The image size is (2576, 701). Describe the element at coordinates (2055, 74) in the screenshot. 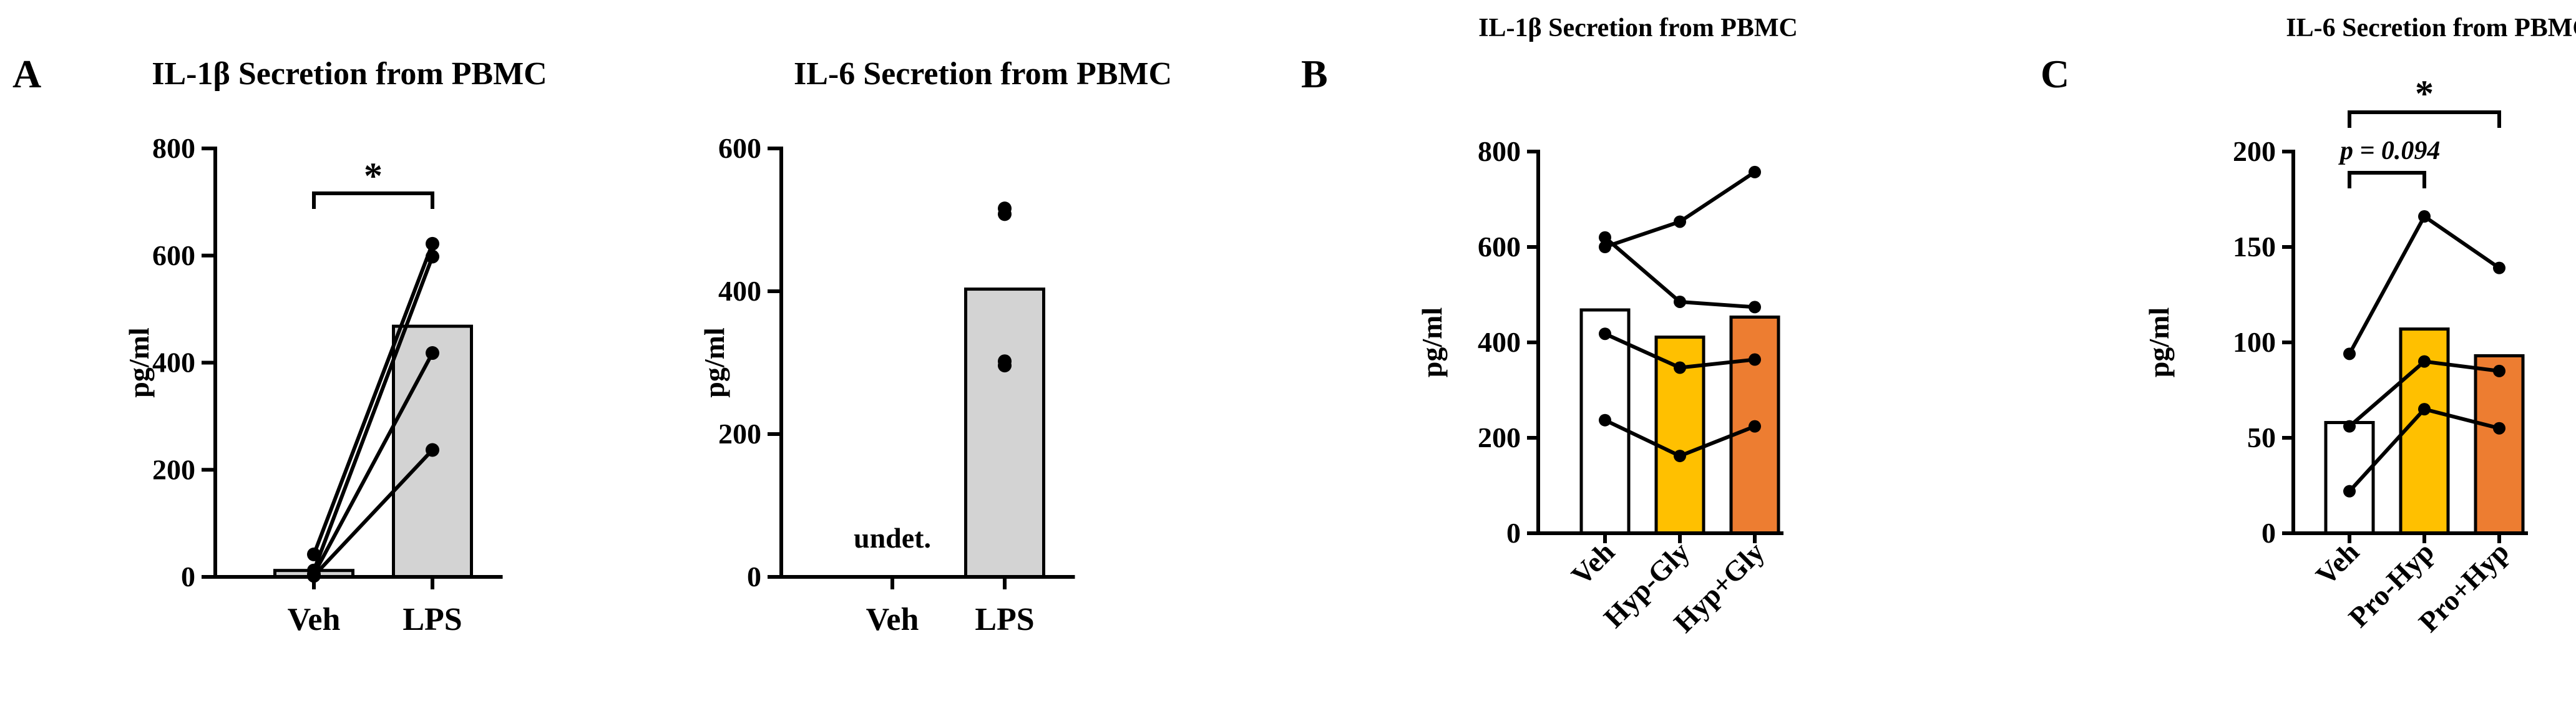

I see `panel-label: C` at that location.